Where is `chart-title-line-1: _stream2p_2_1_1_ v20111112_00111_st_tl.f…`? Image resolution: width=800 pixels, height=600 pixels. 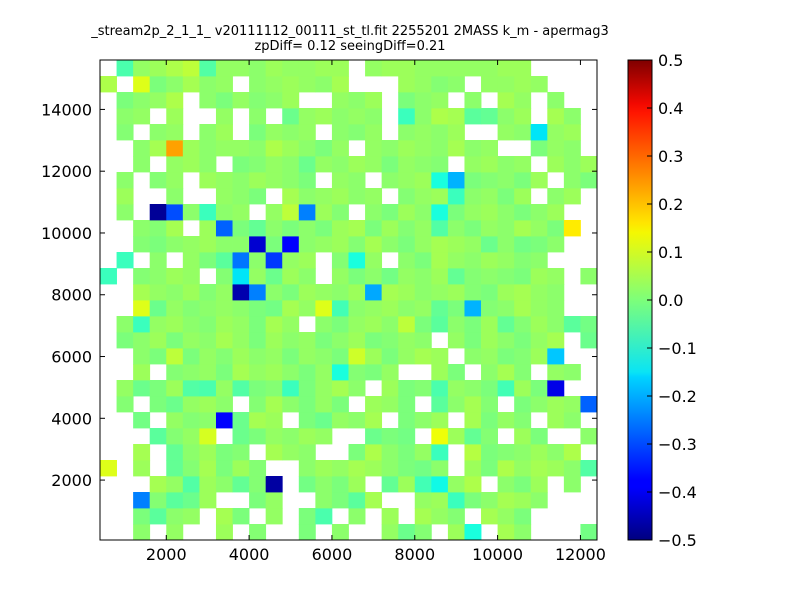 chart-title-line-1: _stream2p_2_1_1_ v20111112_00111_st_tl.f… is located at coordinates (350, 31).